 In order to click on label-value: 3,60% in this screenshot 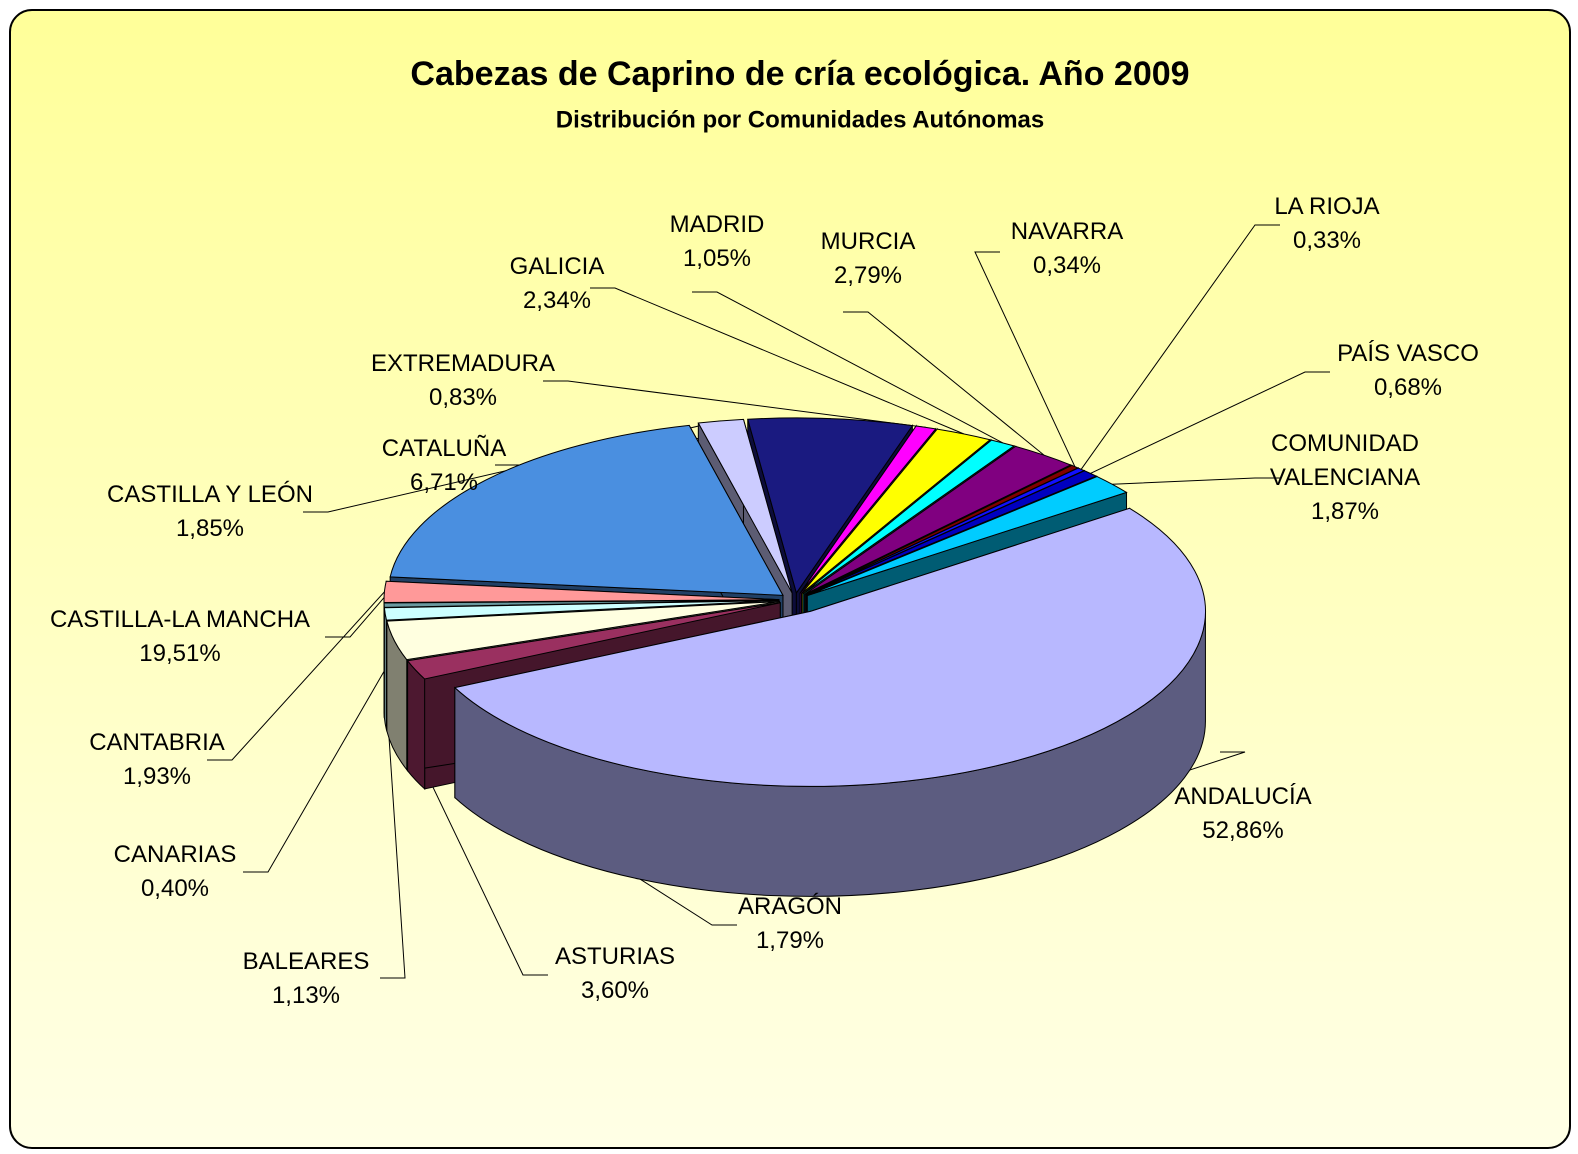, I will do `click(615, 990)`.